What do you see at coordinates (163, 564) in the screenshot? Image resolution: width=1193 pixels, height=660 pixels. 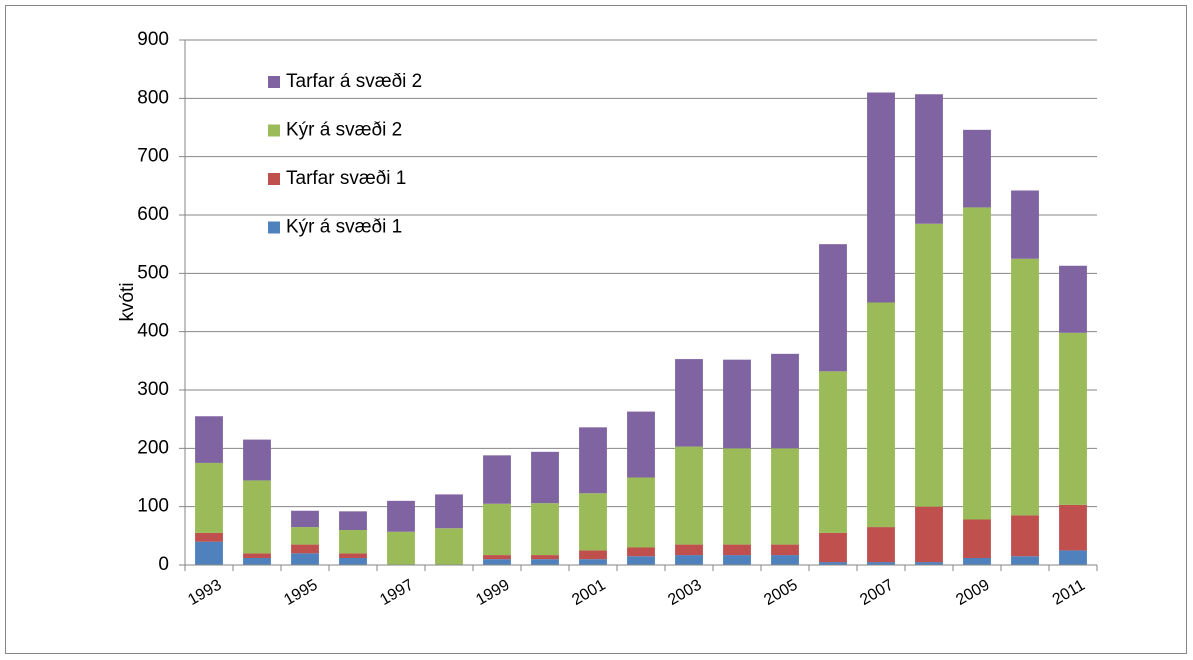 I see `y-tick-label: 0` at bounding box center [163, 564].